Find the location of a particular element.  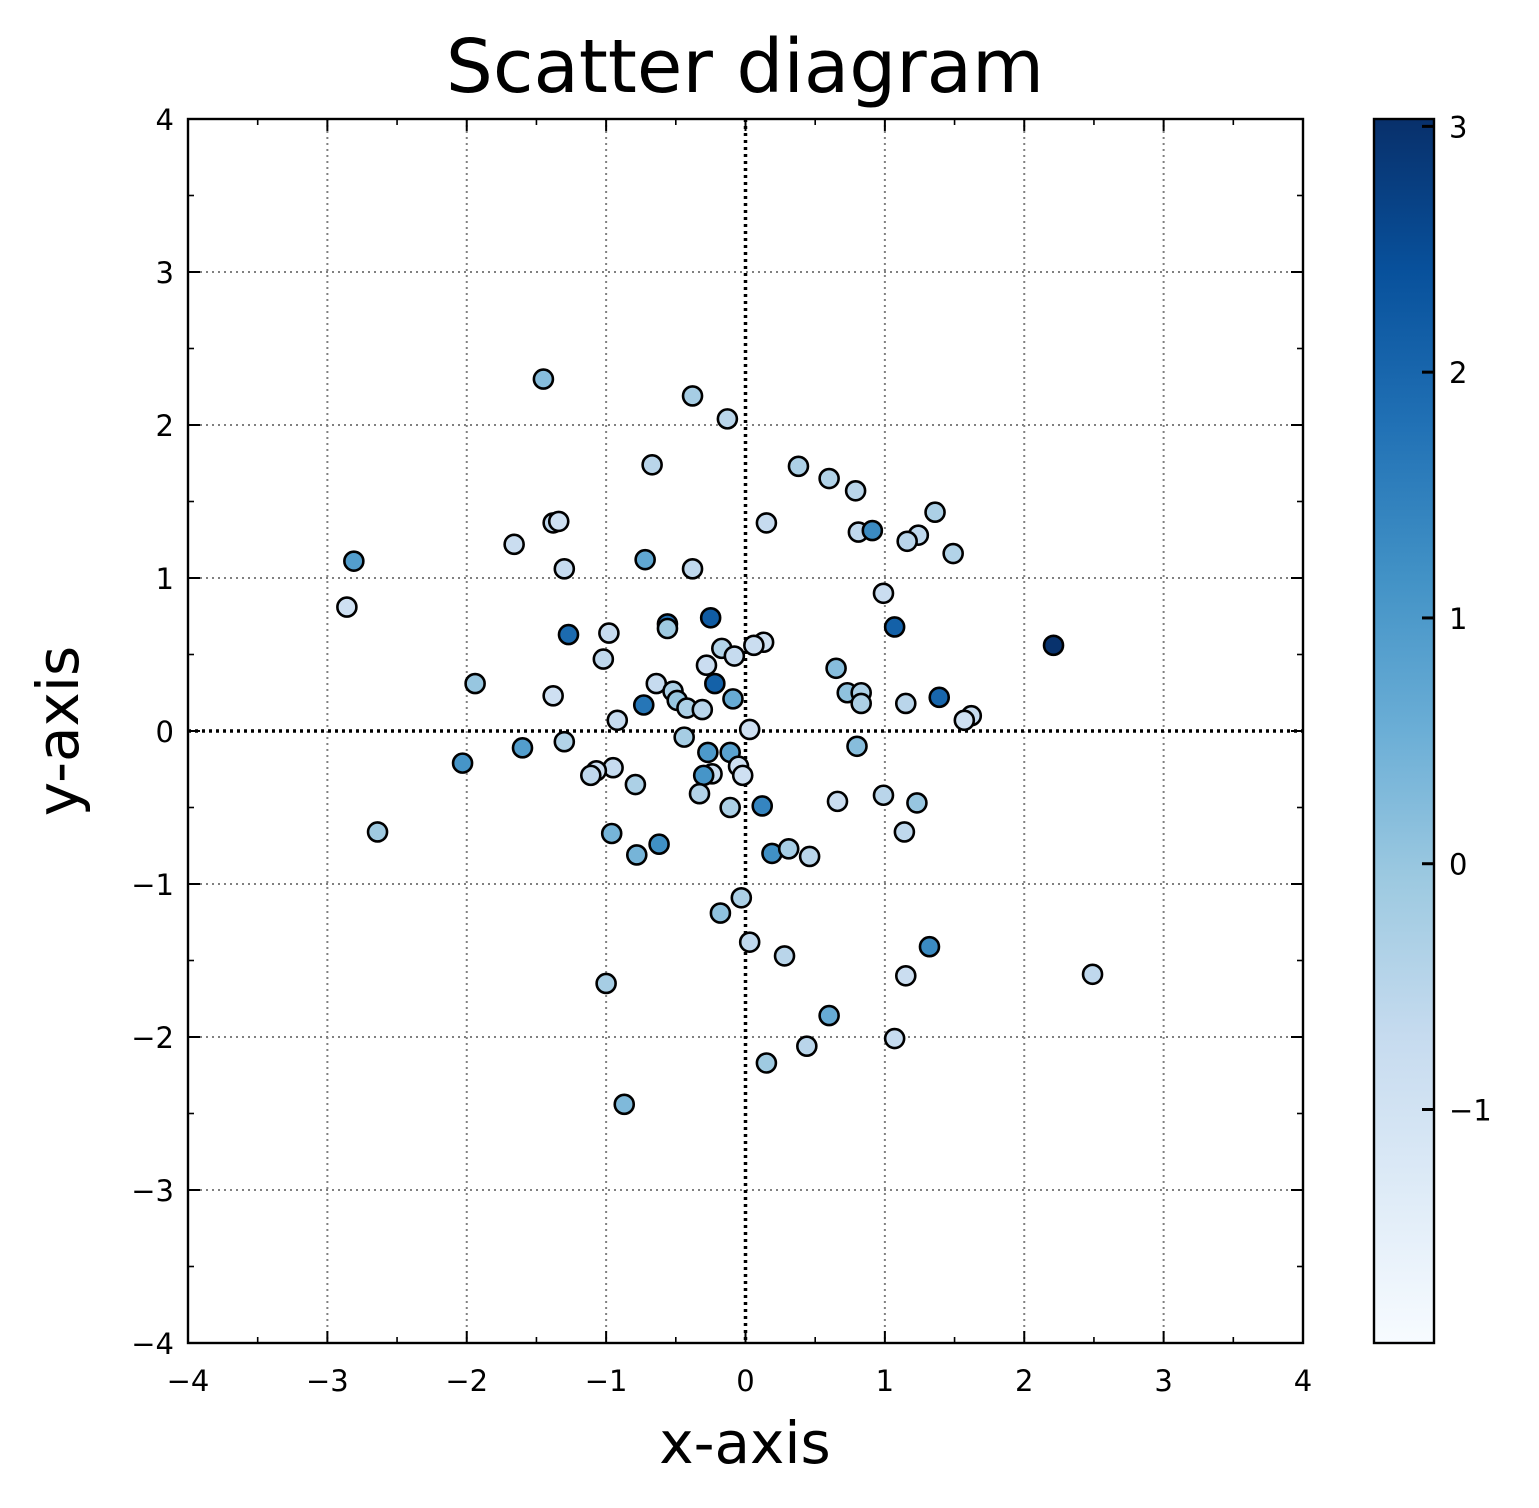

colorbar-ticks: −1 0 1 2 3 is located at coordinates (1457, 619).